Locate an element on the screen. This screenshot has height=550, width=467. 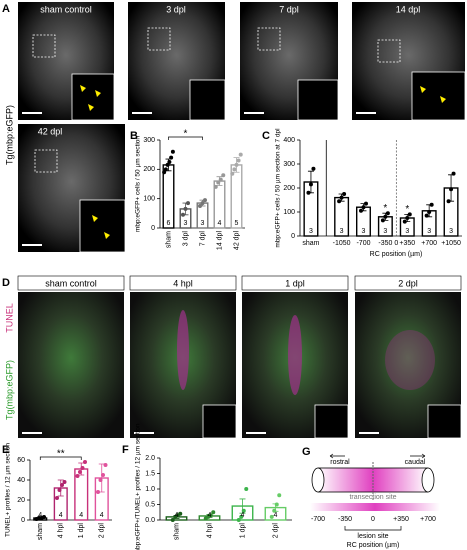
n-label: 6 is located at coordinates (169, 223).